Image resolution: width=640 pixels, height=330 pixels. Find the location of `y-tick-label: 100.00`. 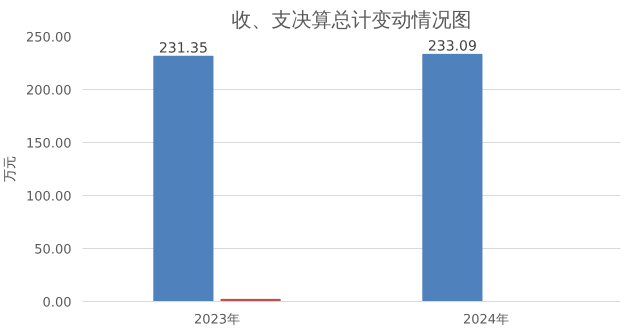

y-tick-label: 100.00 is located at coordinates (49, 197).